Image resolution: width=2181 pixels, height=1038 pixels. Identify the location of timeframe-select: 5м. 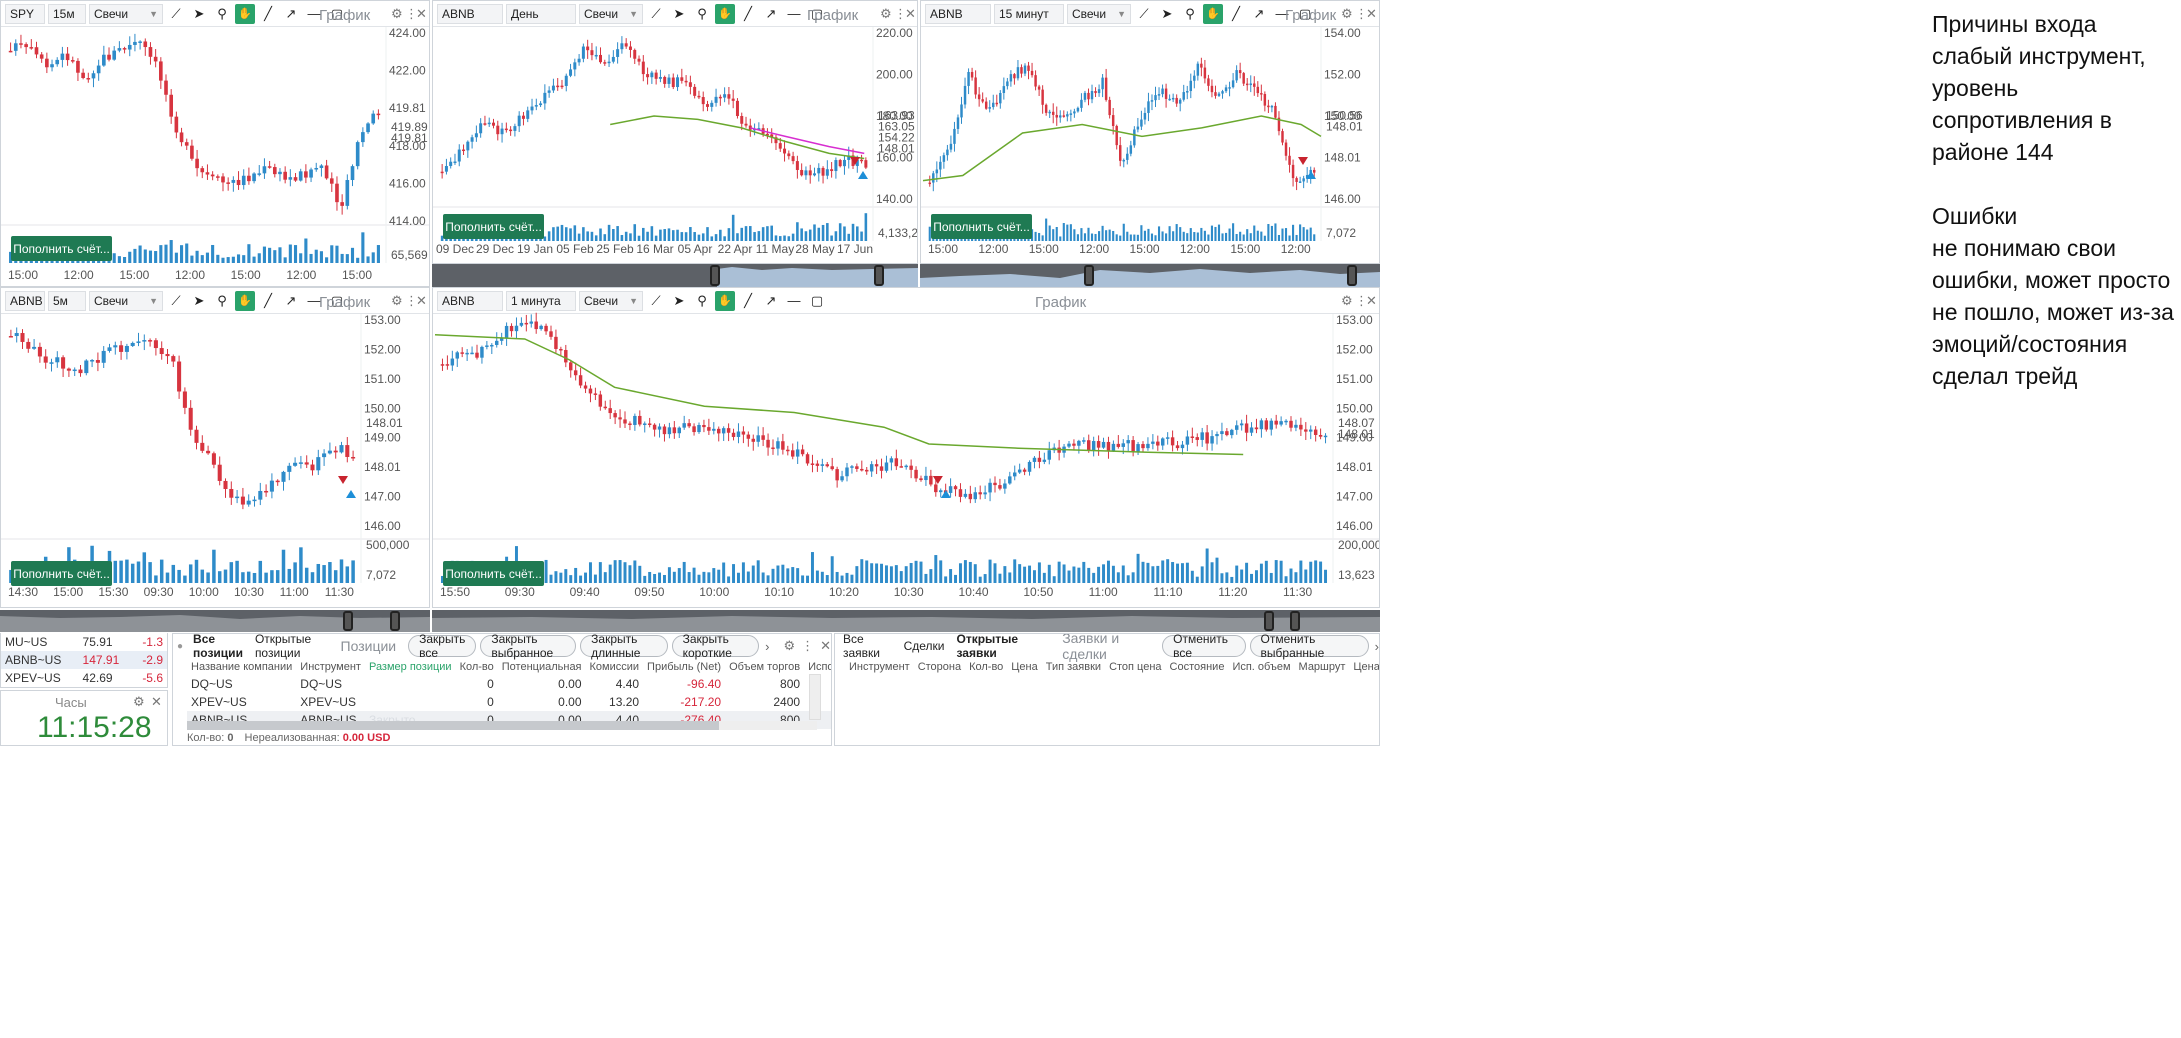
(67, 300).